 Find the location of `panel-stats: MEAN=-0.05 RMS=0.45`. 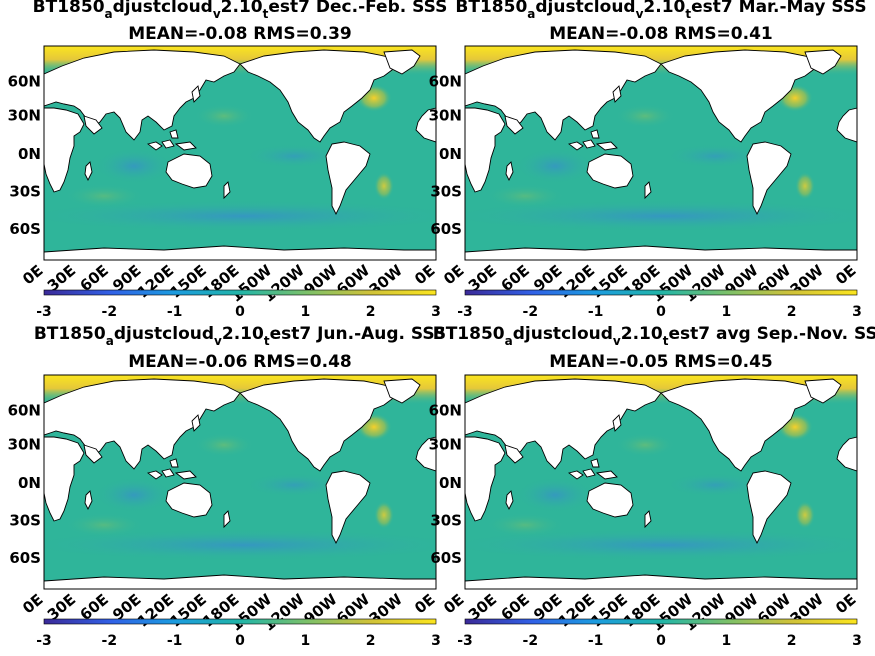

panel-stats: MEAN=-0.05 RMS=0.45 is located at coordinates (661, 362).